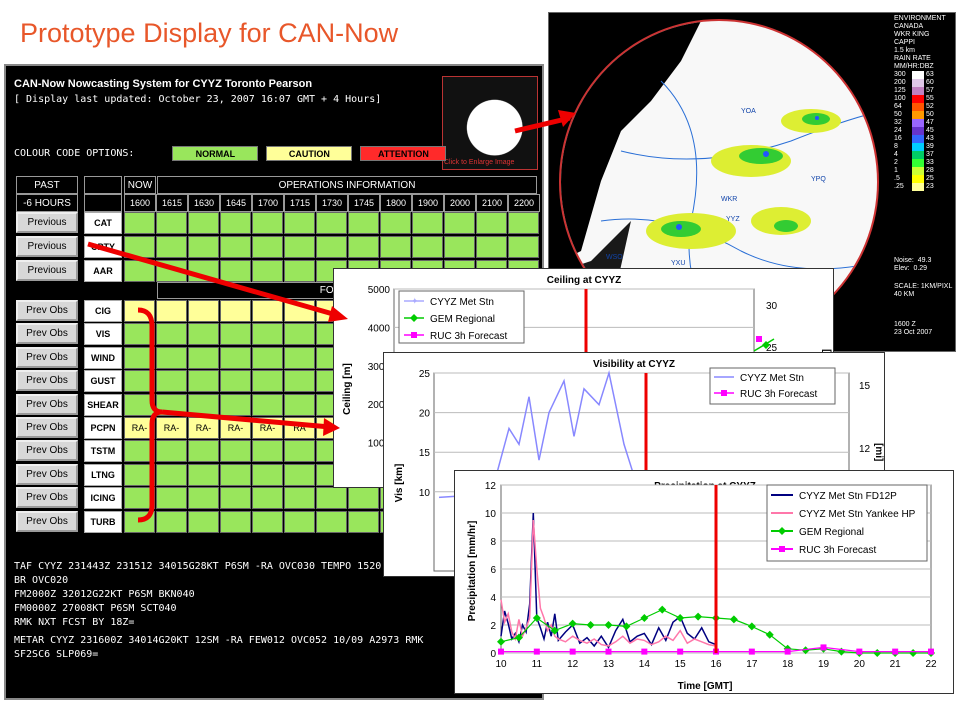 This screenshot has height=720, width=960. I want to click on legend-caution: CAUTION, so click(309, 153).